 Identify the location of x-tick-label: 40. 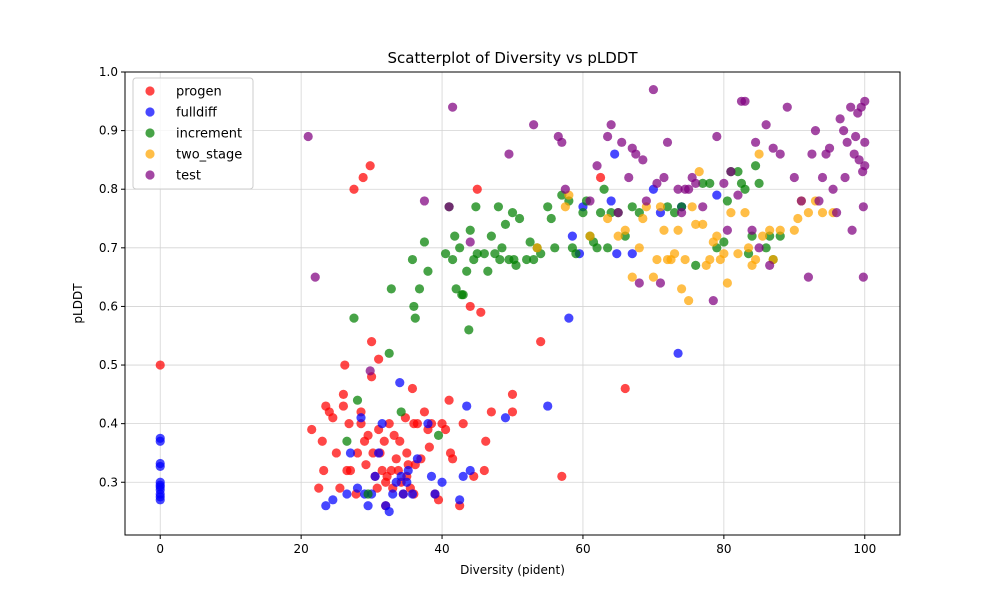
(441, 549).